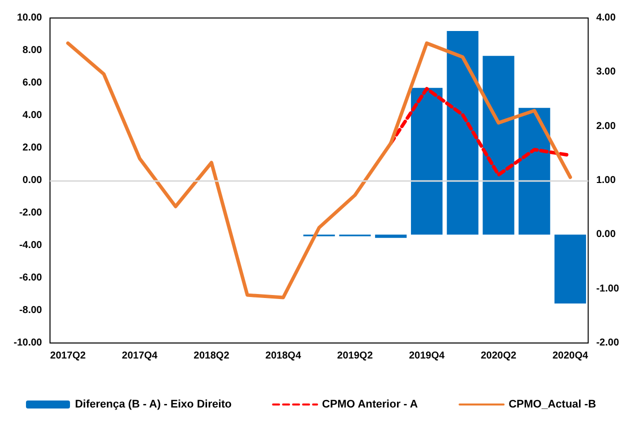  I want to click on legend-label: CPMO_Actual -B, so click(552, 404).